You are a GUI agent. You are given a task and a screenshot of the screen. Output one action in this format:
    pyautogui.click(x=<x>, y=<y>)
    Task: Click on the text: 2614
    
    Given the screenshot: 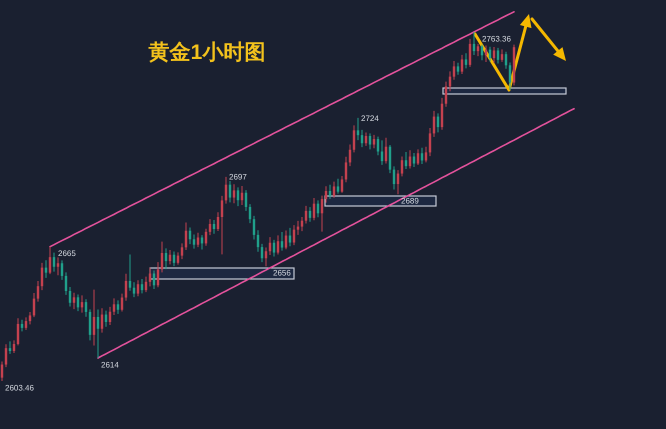 What is the action you would take?
    pyautogui.click(x=110, y=365)
    